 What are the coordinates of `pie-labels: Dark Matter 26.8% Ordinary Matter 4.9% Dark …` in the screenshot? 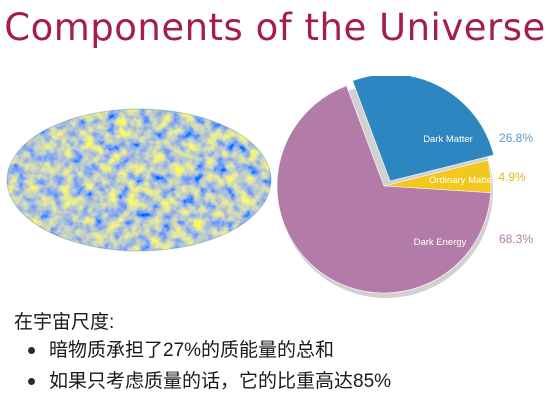 It's located at (474, 189).